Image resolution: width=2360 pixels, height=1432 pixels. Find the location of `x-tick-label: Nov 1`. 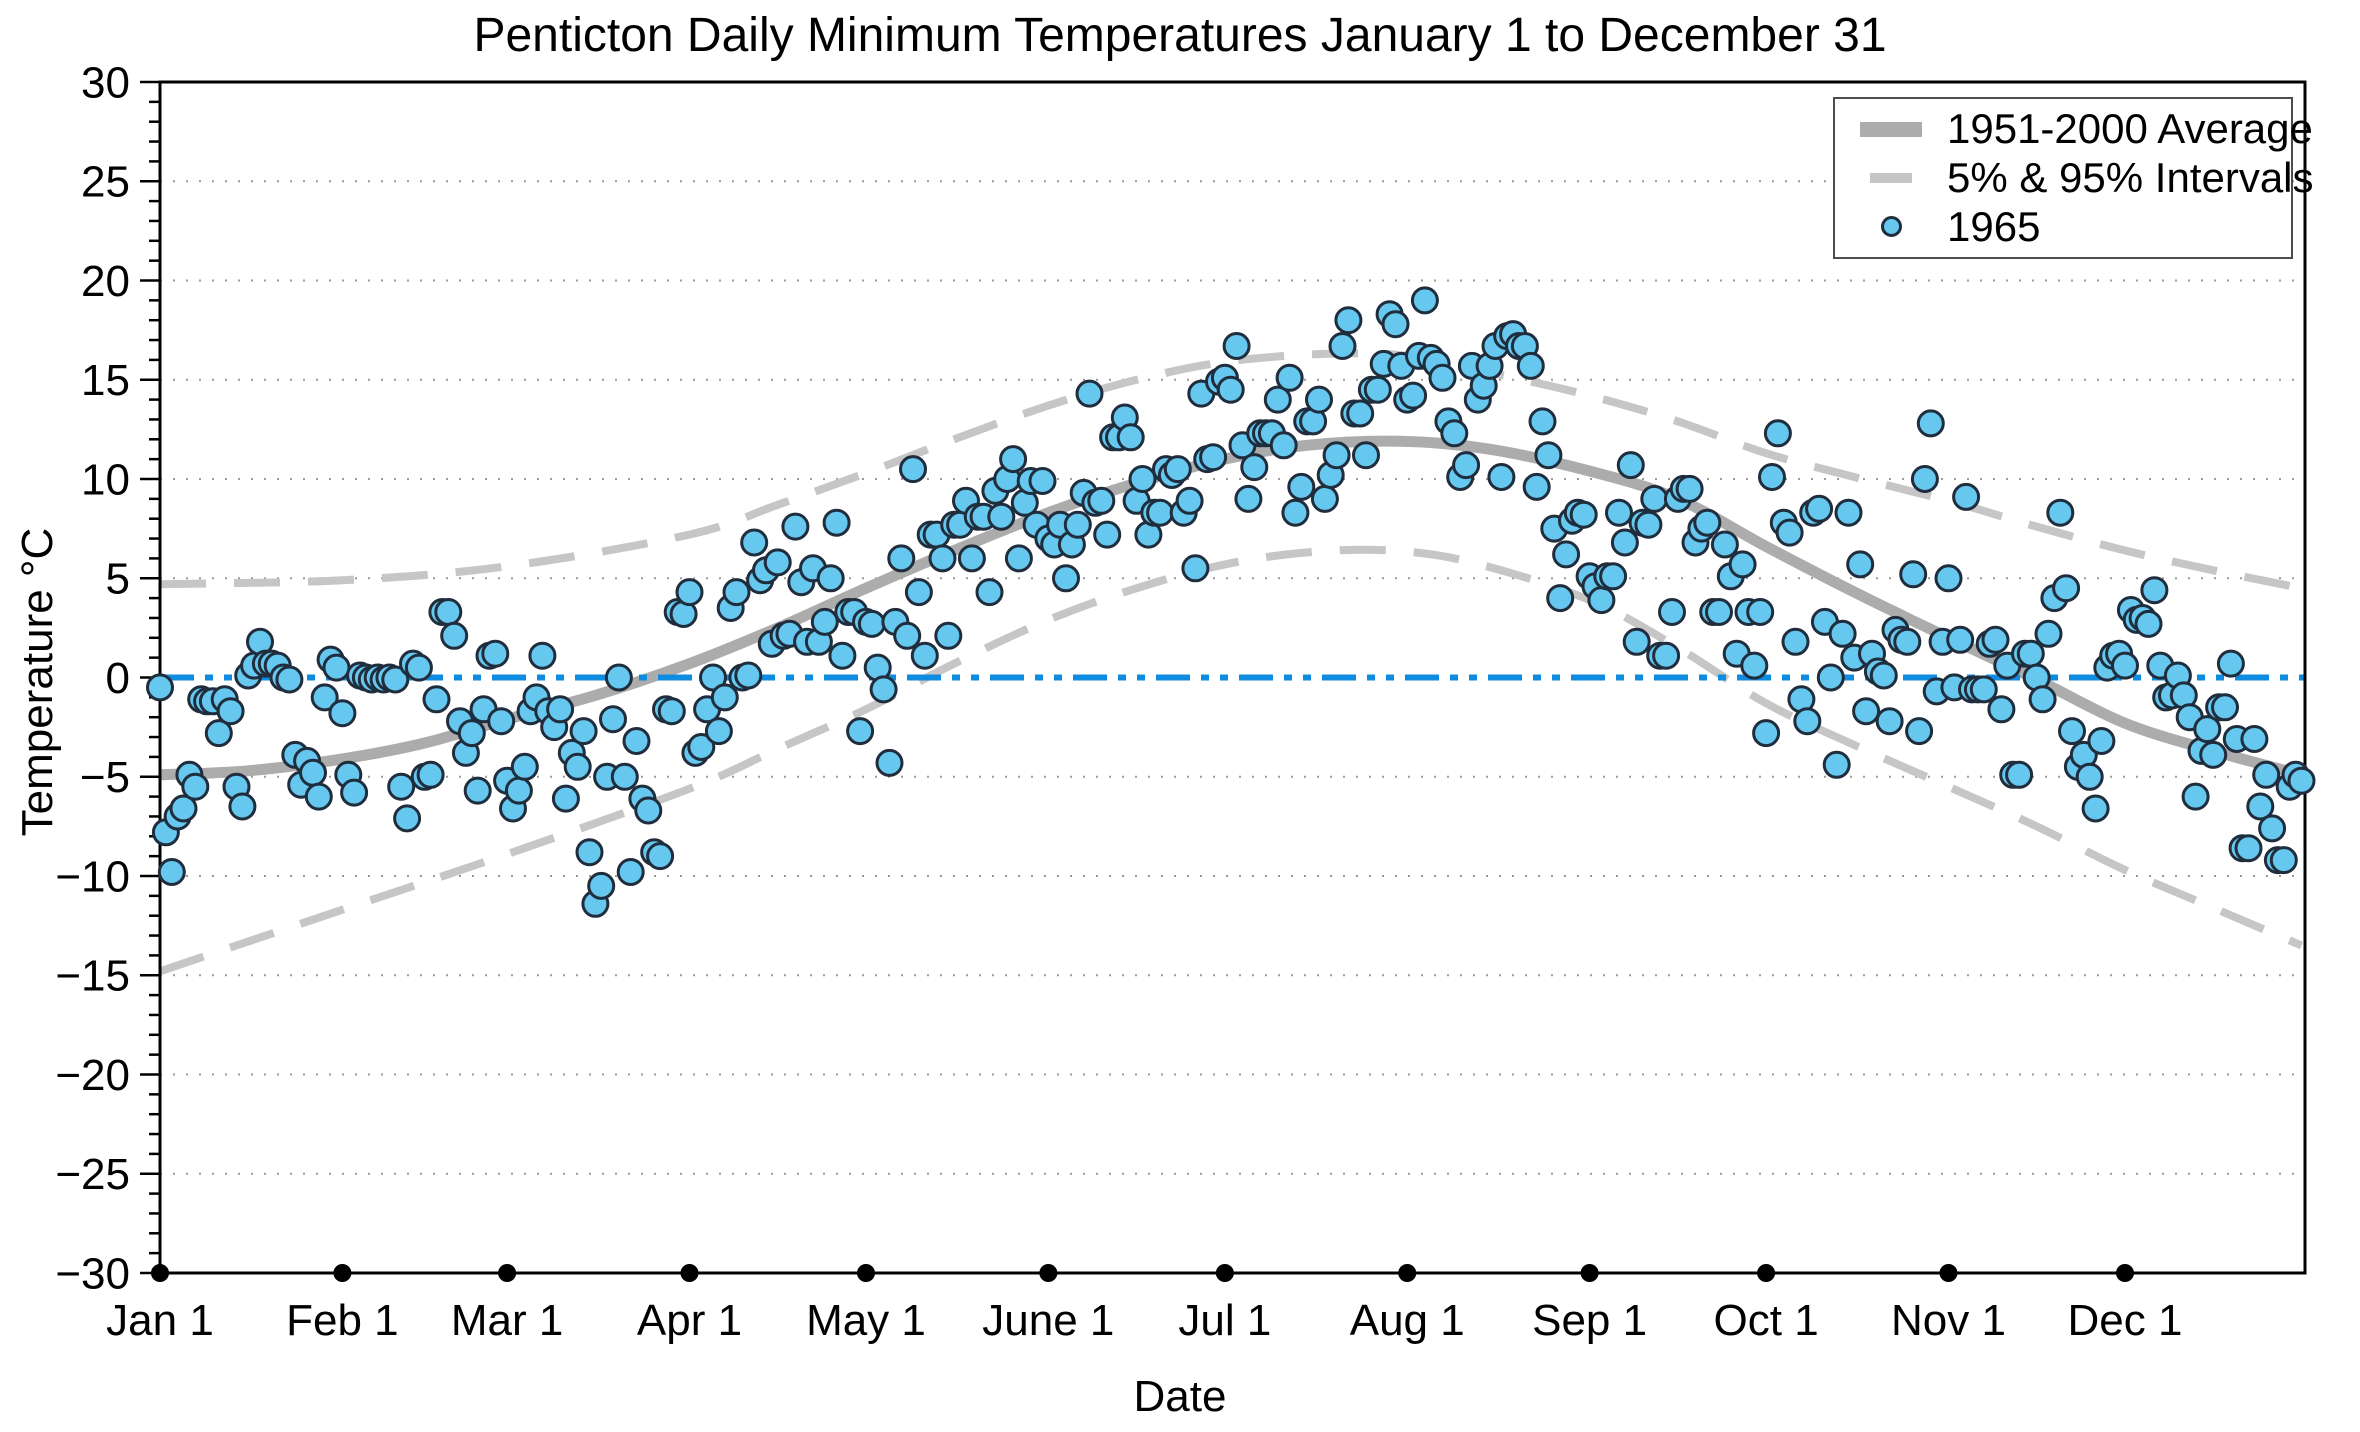

x-tick-label: Nov 1 is located at coordinates (1948, 1320).